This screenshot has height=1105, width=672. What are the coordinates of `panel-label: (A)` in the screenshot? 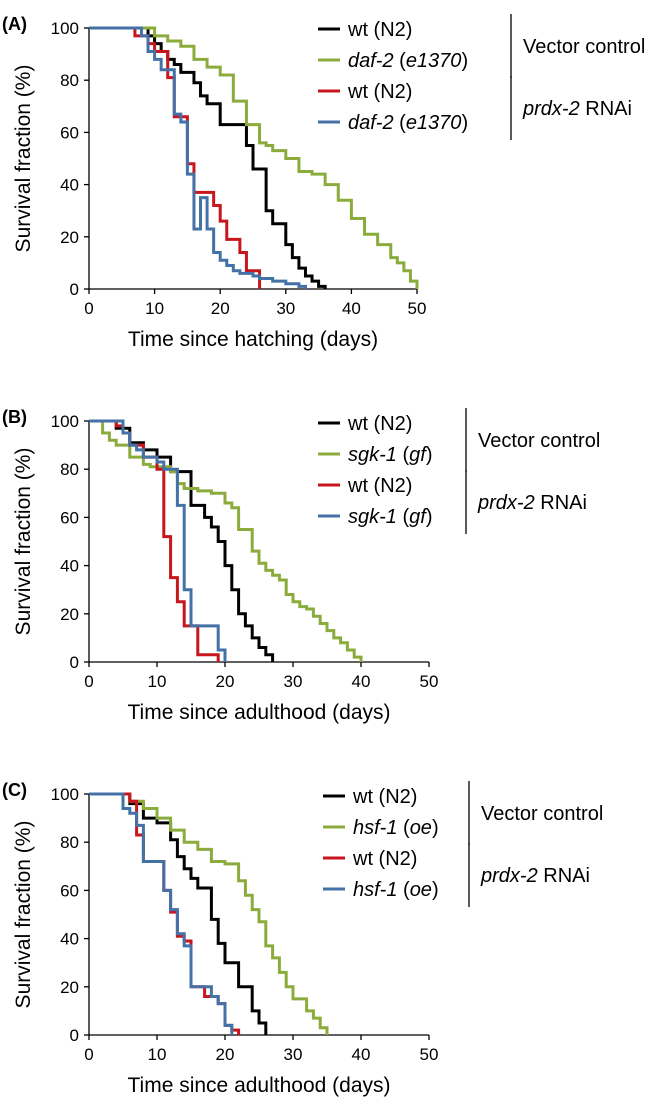 It's located at (14, 24).